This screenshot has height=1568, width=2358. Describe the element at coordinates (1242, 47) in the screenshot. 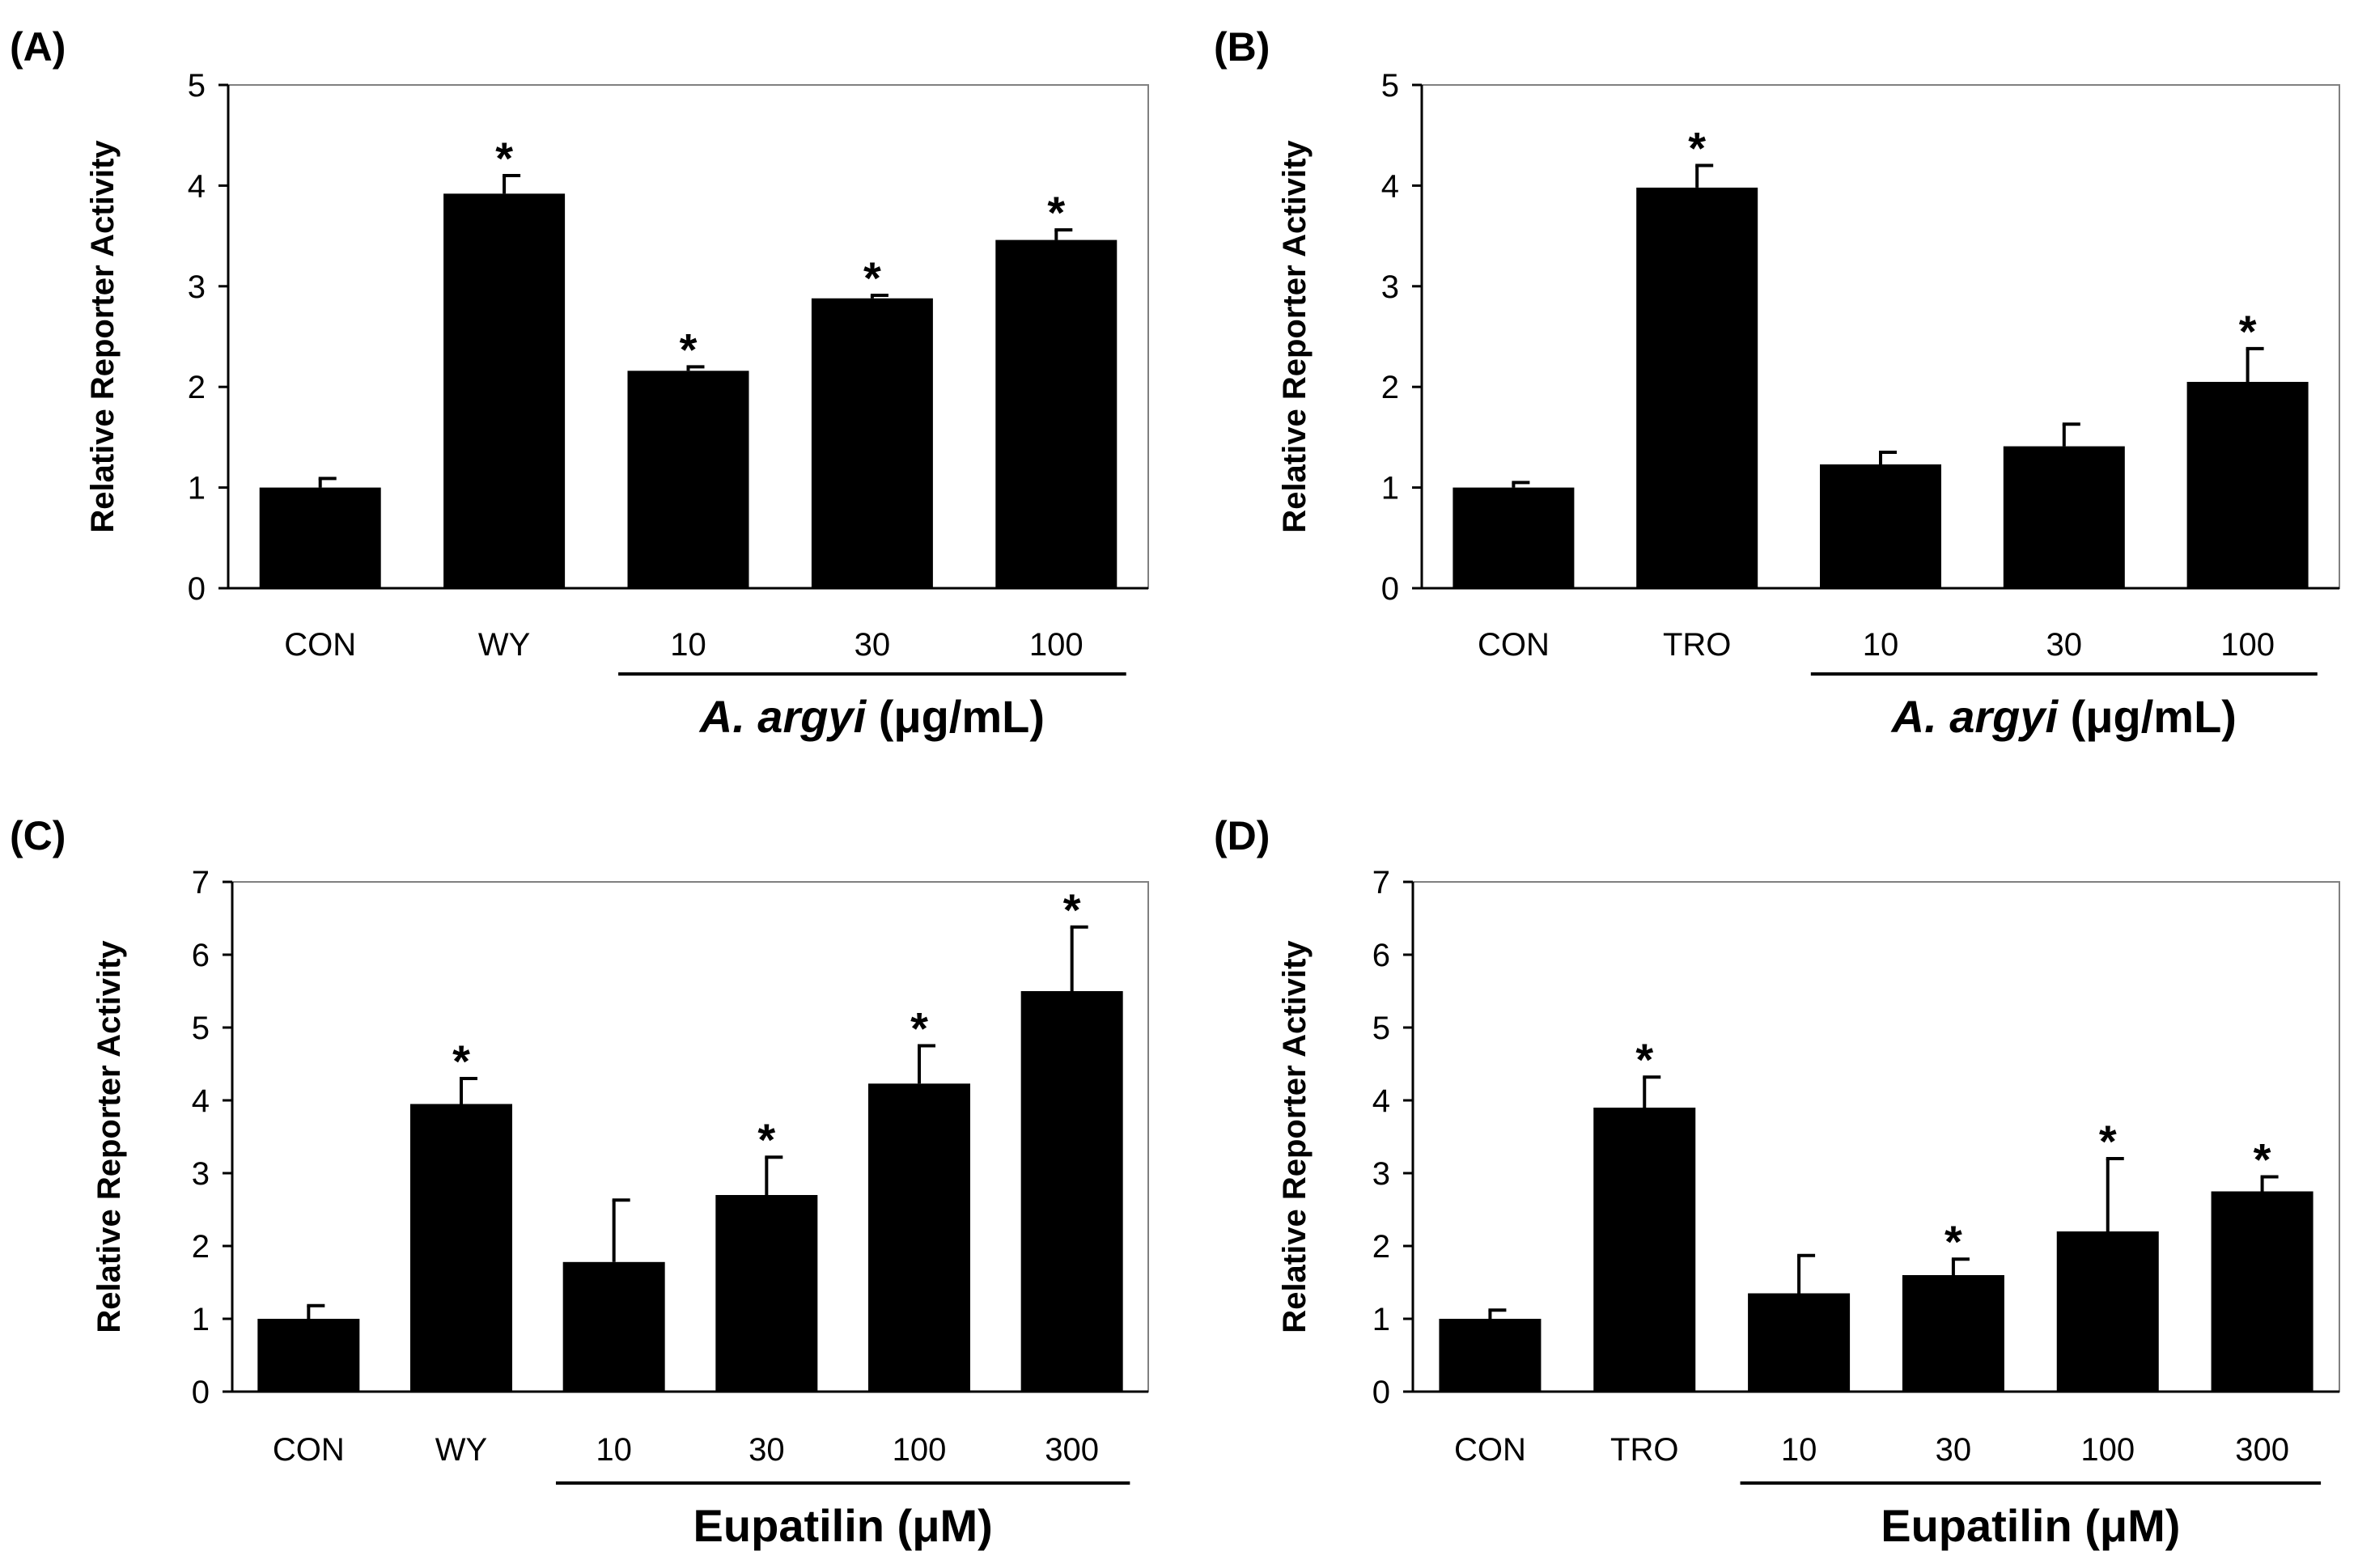

I see `panel-label: (B)` at that location.